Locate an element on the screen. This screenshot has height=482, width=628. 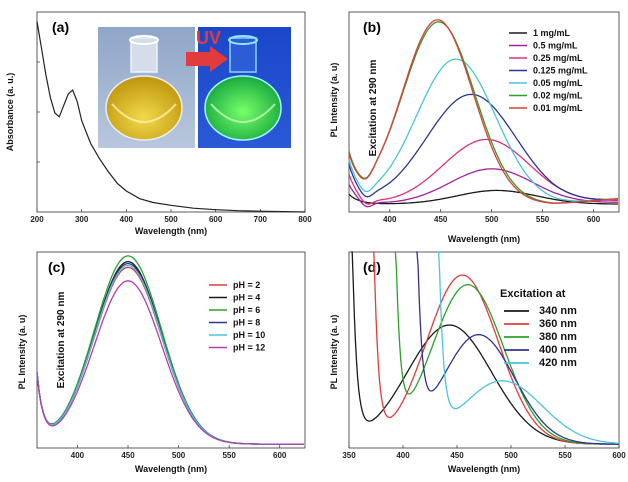
x-tick-label: 200 is located at coordinates (37, 219).